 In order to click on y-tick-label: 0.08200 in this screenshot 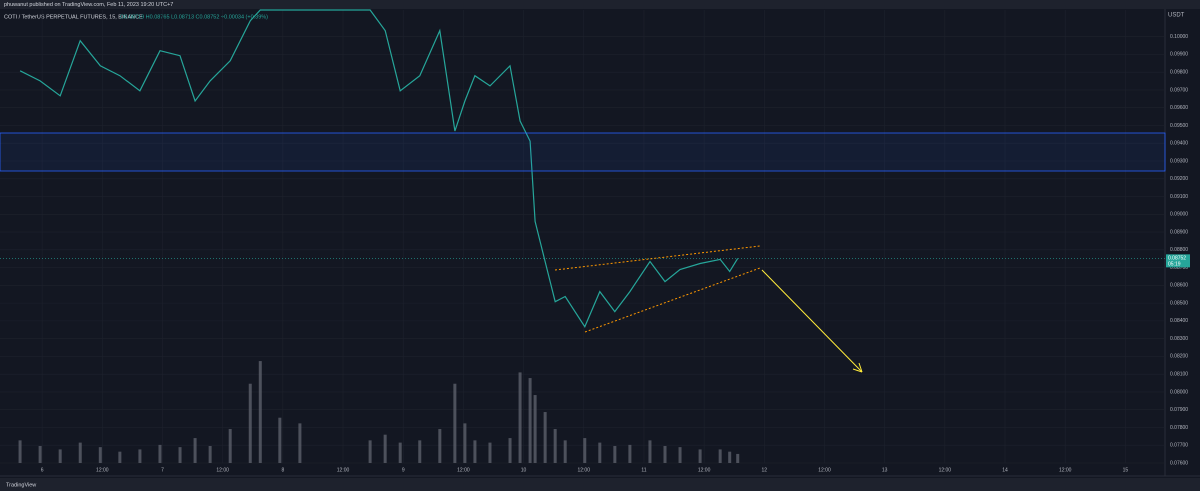, I will do `click(1179, 357)`.